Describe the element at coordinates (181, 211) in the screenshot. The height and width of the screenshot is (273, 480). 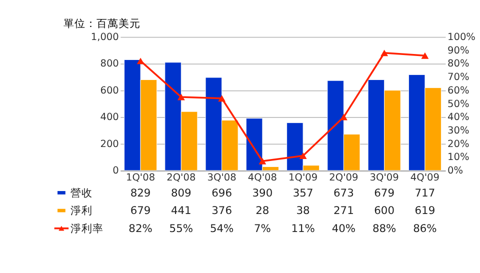
I see `data-label: 441` at that location.